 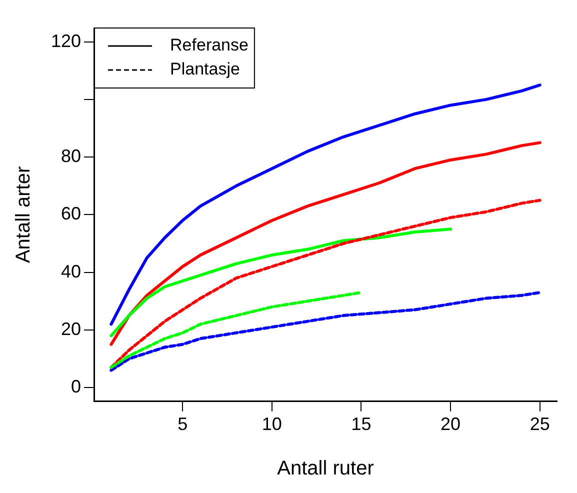 I want to click on y-axis-title: Antall arter, so click(x=23, y=215).